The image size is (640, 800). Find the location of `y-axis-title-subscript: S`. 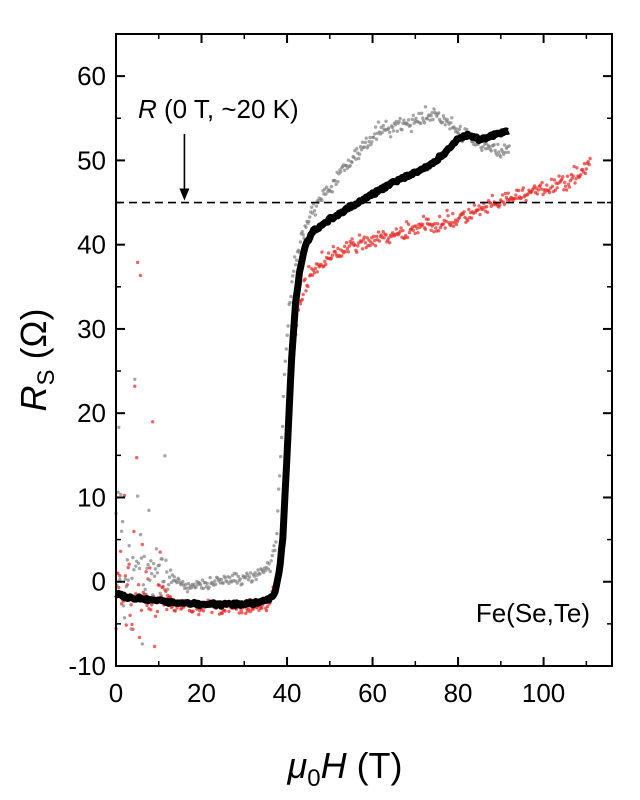

y-axis-title-subscript: S is located at coordinates (46, 377).